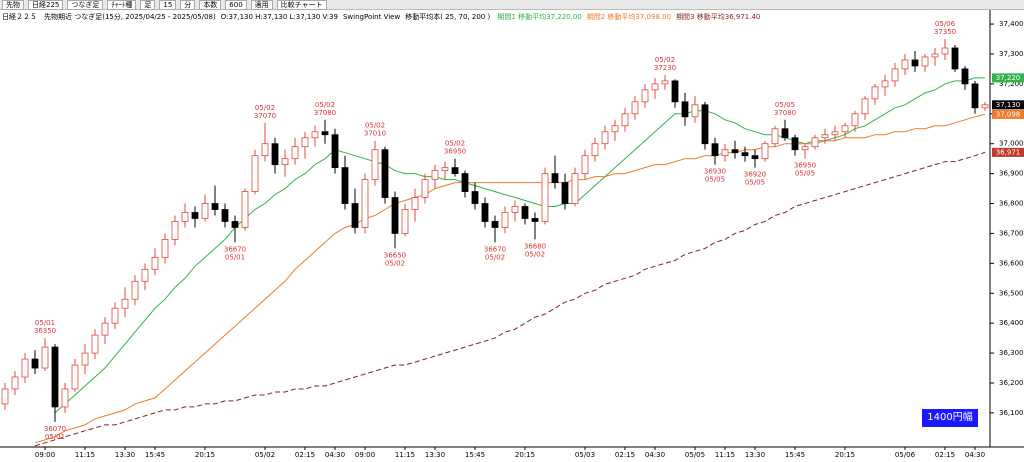 This screenshot has width=1024, height=462. Describe the element at coordinates (1011, 144) in the screenshot. I see `y-tick-label: 37,000` at that location.